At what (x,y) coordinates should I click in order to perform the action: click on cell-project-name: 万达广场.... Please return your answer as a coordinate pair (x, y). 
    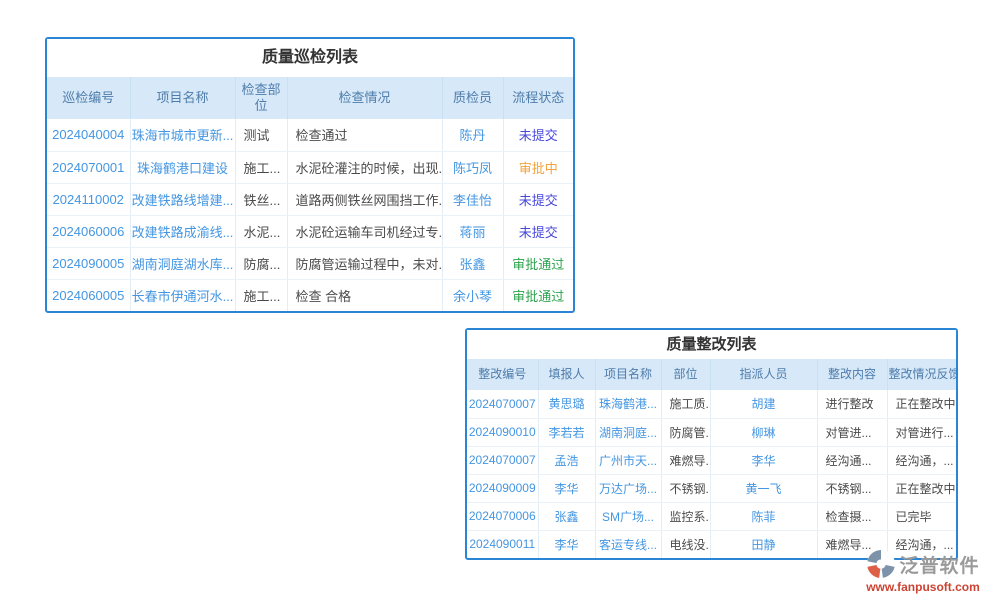
    Looking at the image, I should click on (628, 488).